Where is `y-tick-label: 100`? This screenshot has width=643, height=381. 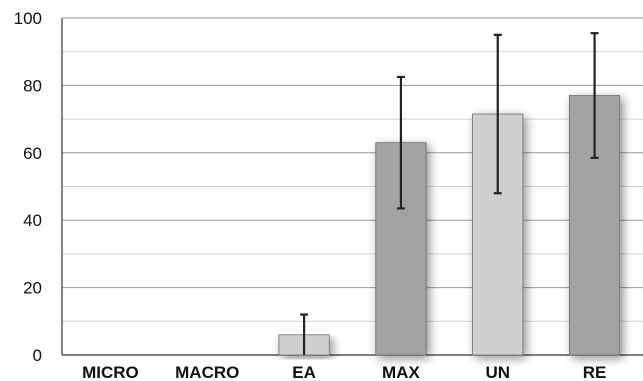
y-tick-label: 100 is located at coordinates (28, 18).